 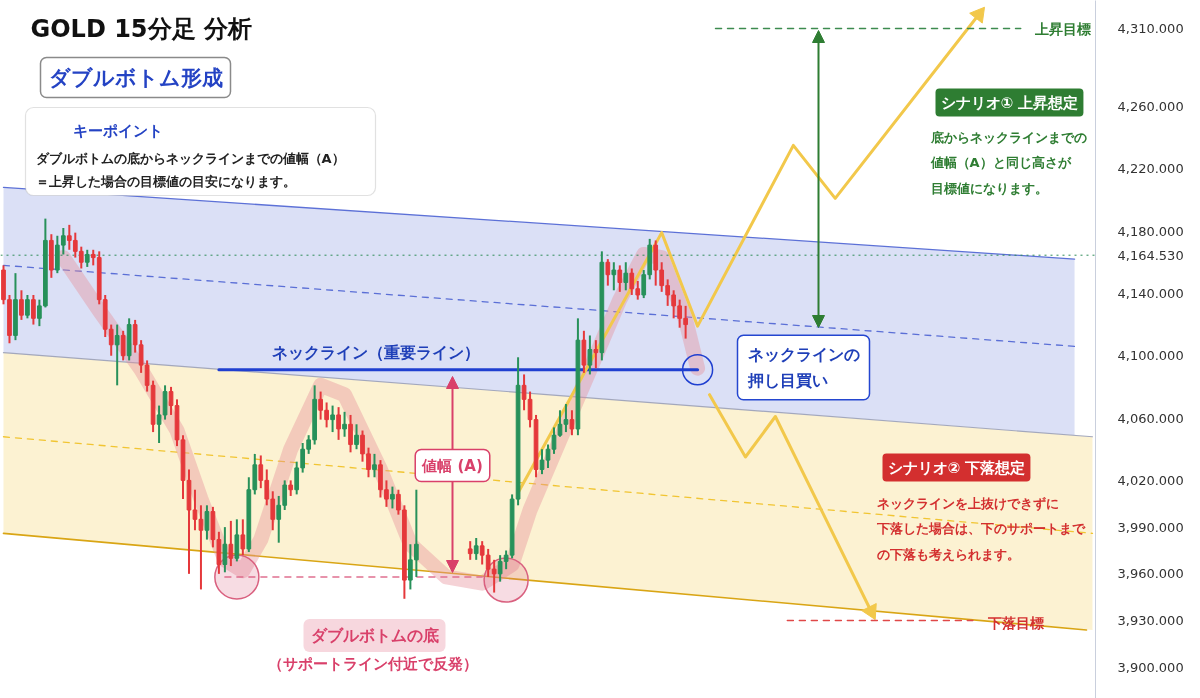 I want to click on annotation: ネックラインの押し目買い, so click(x=803, y=367).